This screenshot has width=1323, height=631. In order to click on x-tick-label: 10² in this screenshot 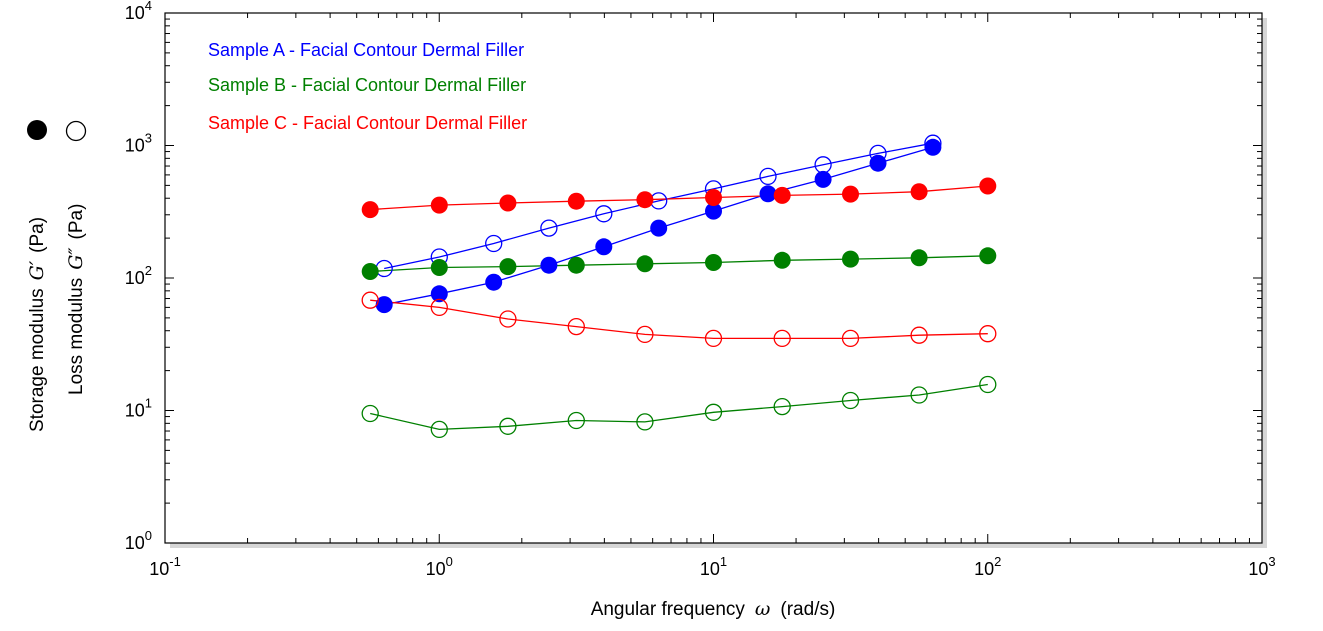, I will do `click(987, 566)`.